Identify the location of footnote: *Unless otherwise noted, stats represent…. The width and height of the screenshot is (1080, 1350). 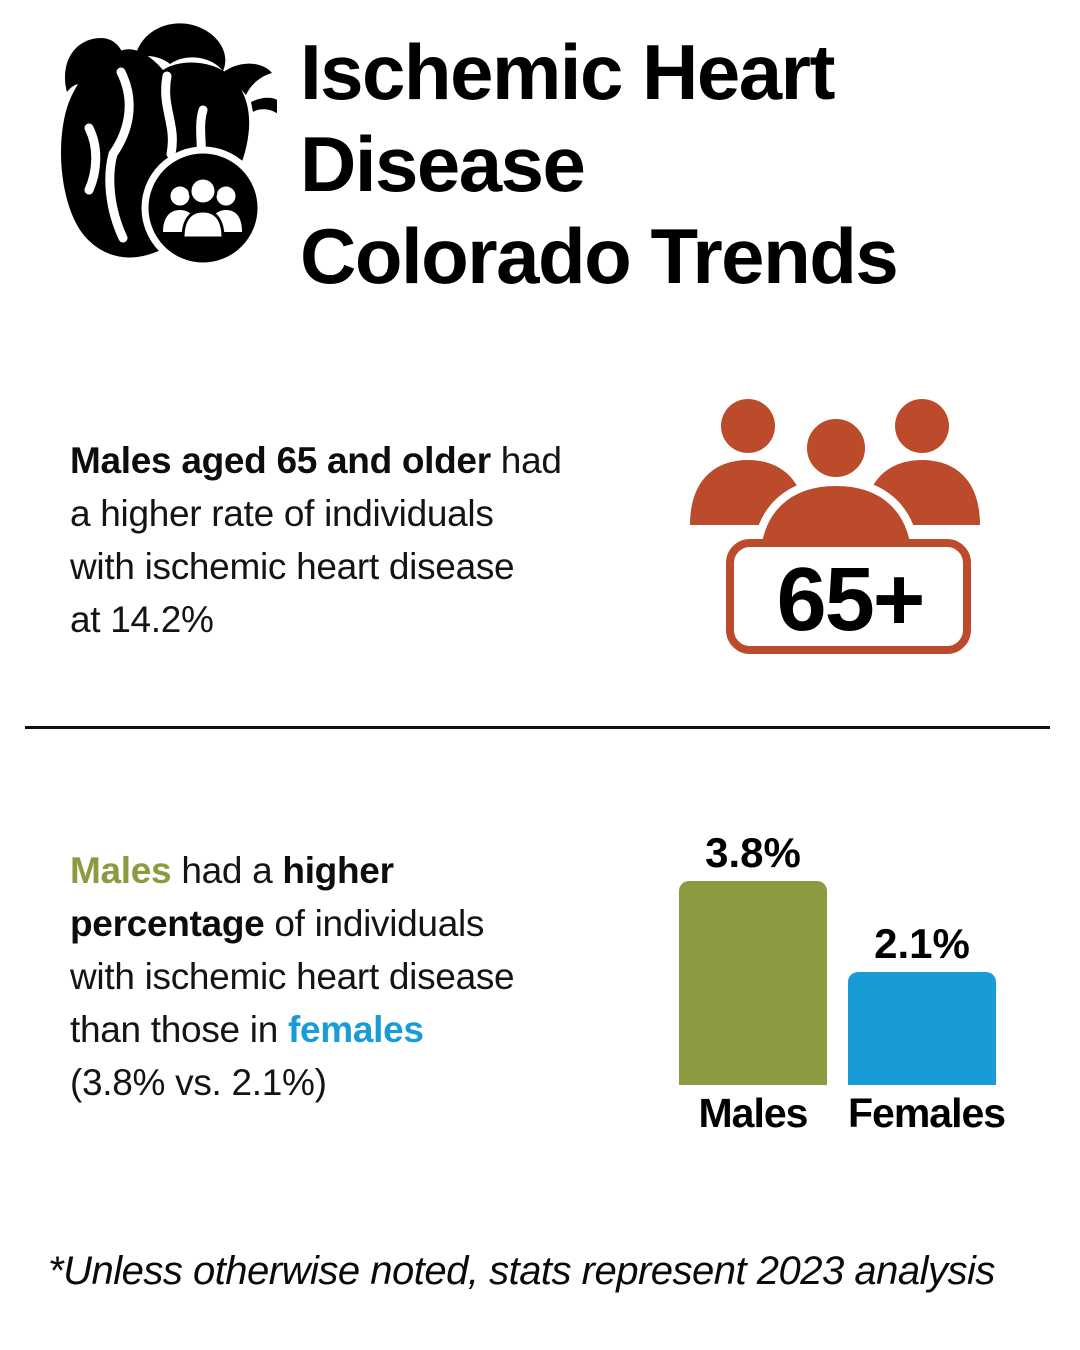
(521, 1271).